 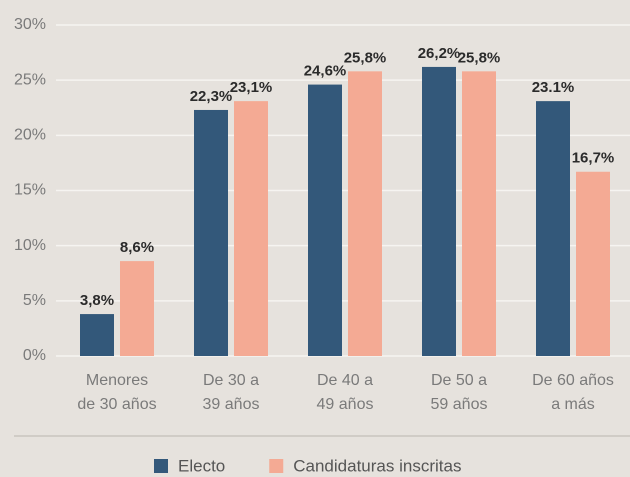 I want to click on data-label: 23.1%, so click(x=553, y=87).